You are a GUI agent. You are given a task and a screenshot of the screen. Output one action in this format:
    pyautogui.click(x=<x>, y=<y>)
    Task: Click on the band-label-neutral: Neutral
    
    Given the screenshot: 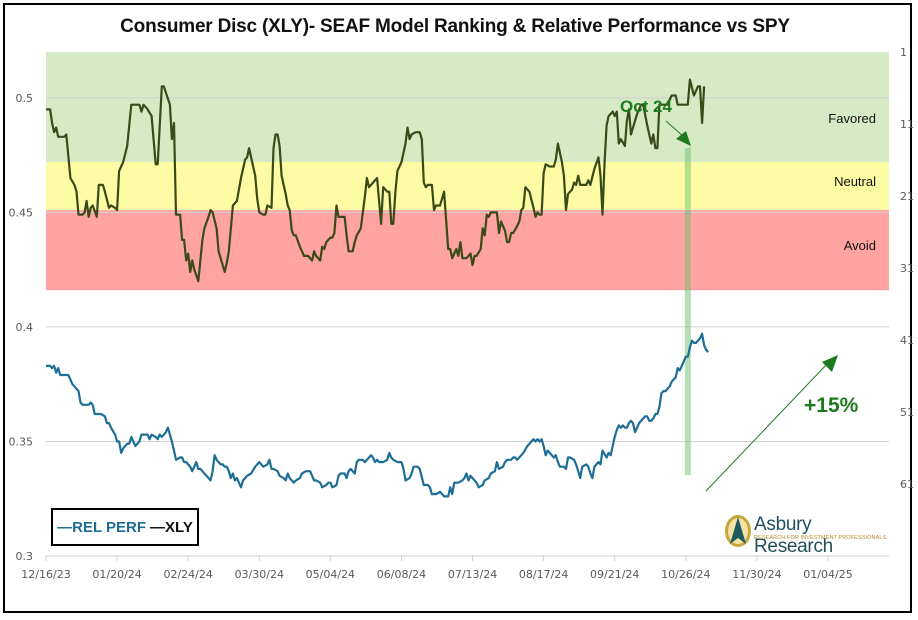 What is the action you would take?
    pyautogui.click(x=855, y=181)
    